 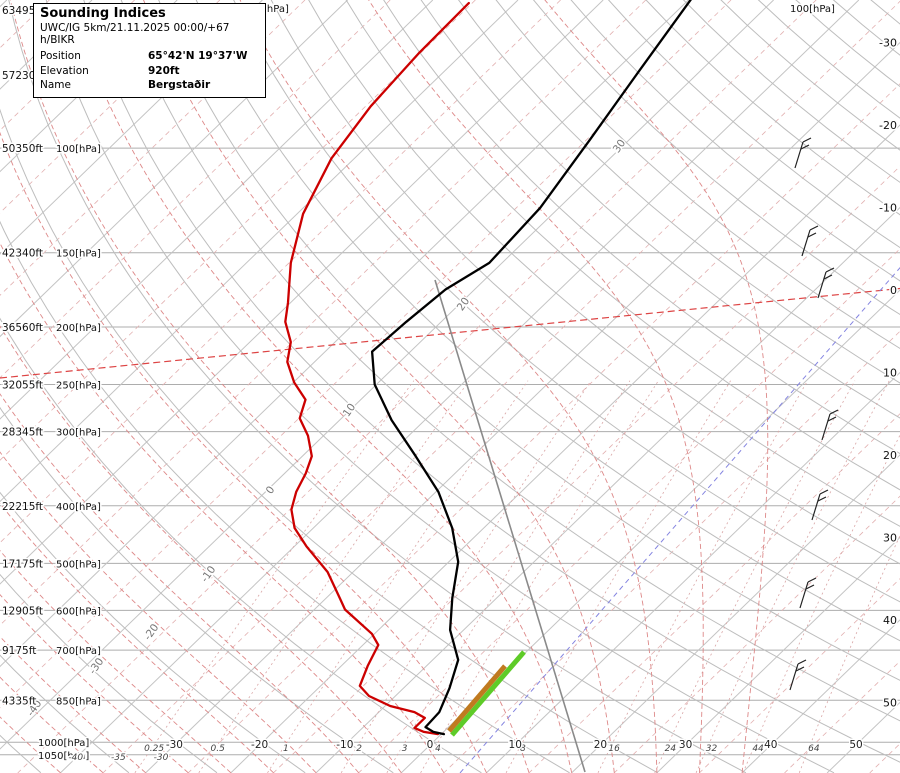 I want to click on svg-text: 1, so click(x=286, y=749).